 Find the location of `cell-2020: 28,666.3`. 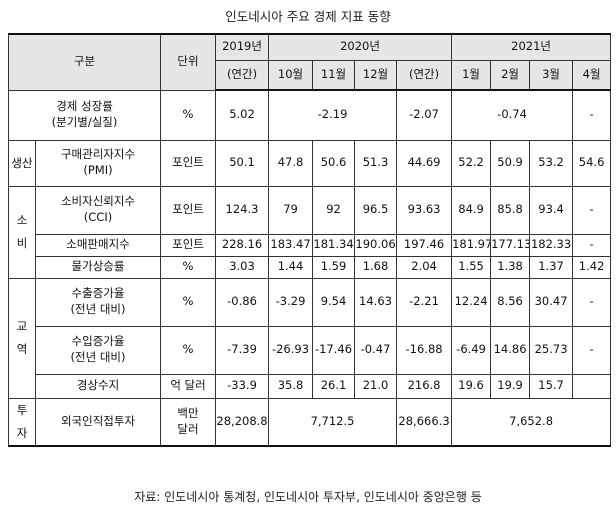

cell-2020: 28,666.3 is located at coordinates (424, 422).